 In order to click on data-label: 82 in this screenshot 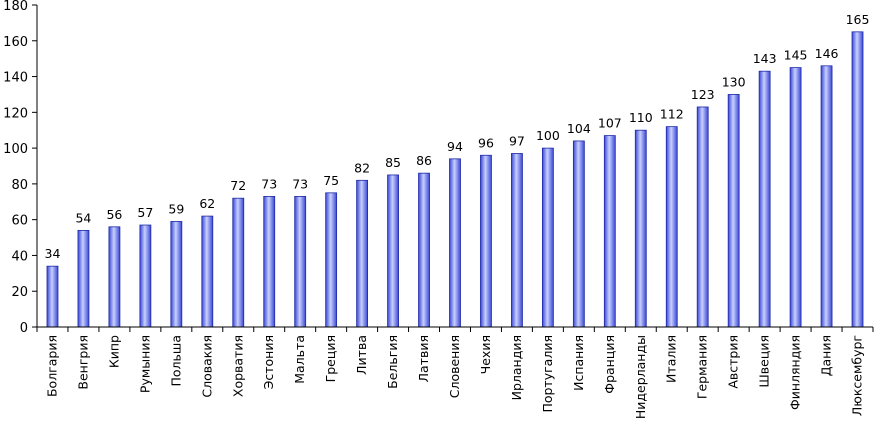, I will do `click(362, 167)`.